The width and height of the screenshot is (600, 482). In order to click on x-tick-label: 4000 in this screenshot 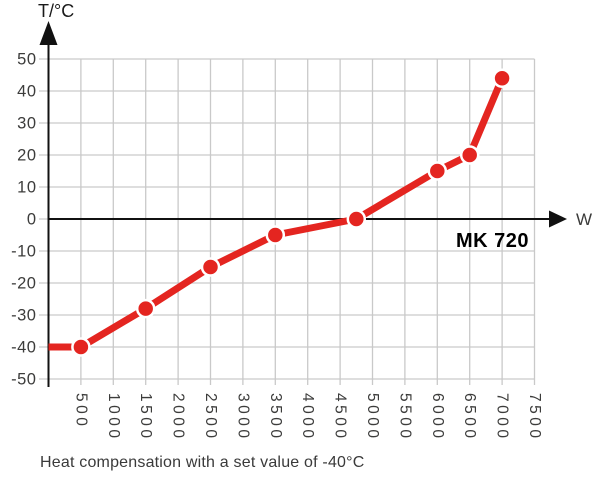, I will do `click(307, 417)`.